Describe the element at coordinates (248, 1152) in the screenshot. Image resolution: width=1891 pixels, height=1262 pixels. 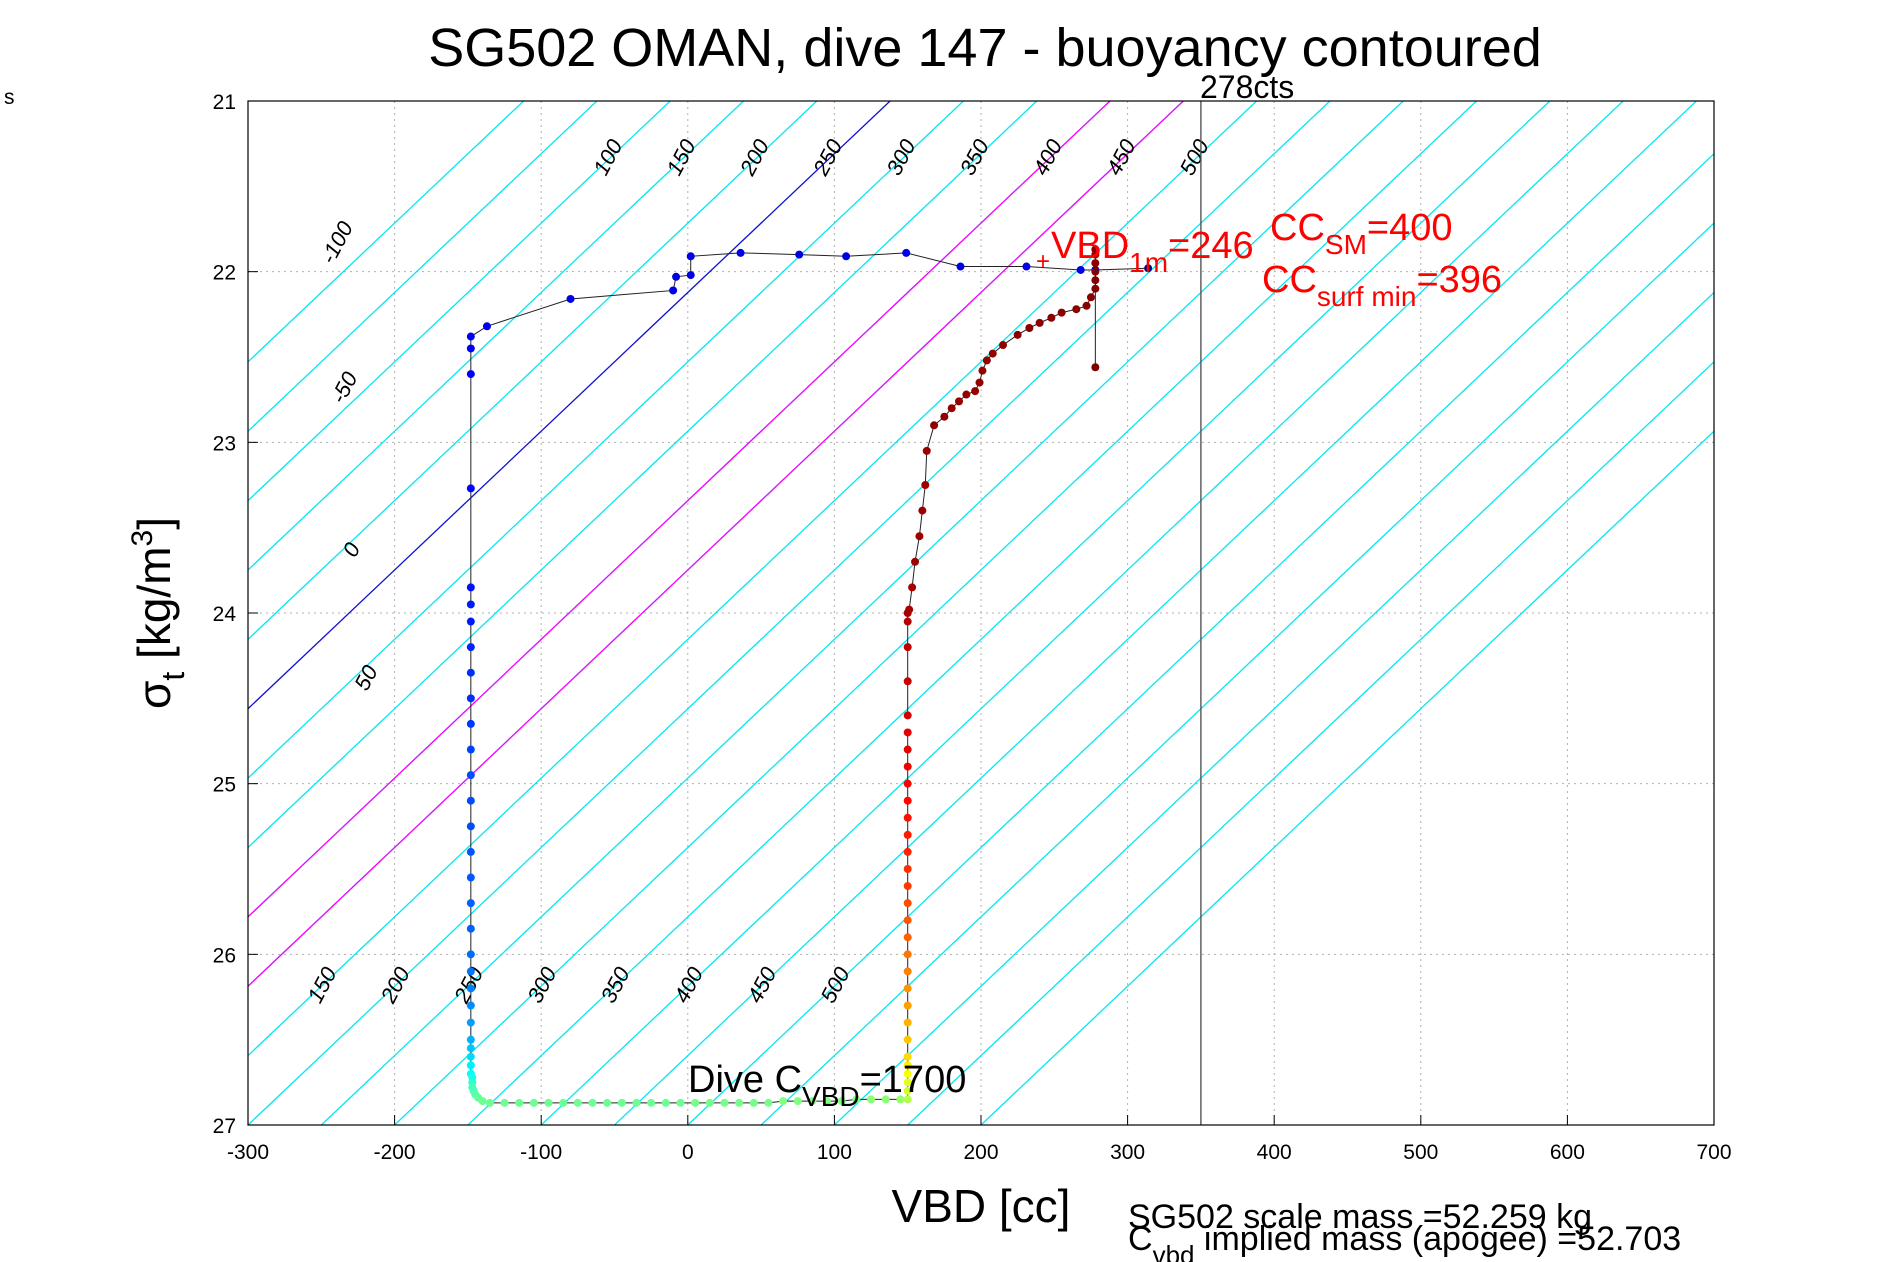
I see `x-tick-label: -300` at that location.